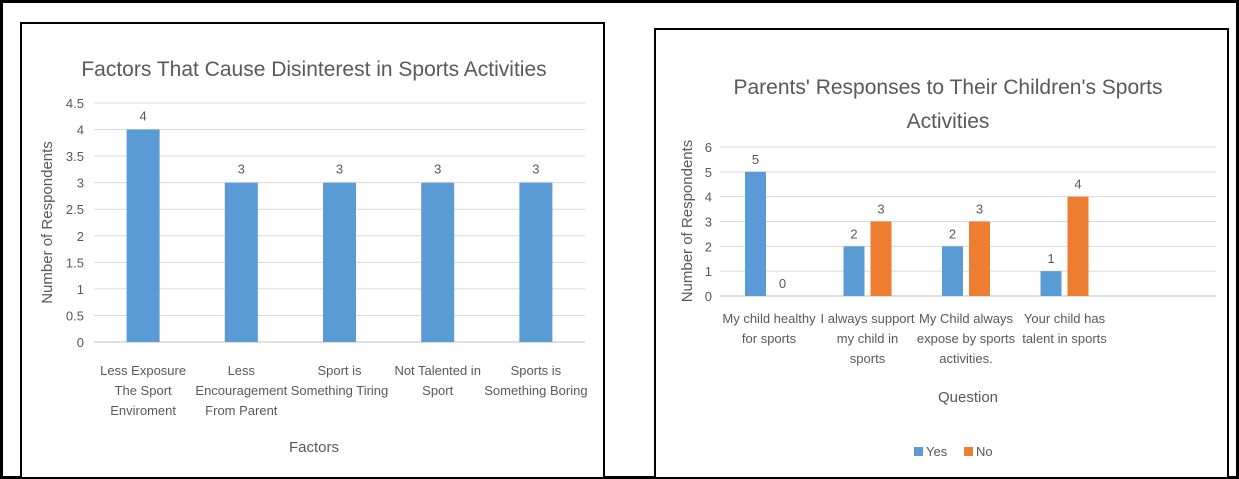  What do you see at coordinates (437, 390) in the screenshot?
I see `x-tick-label: Sport` at bounding box center [437, 390].